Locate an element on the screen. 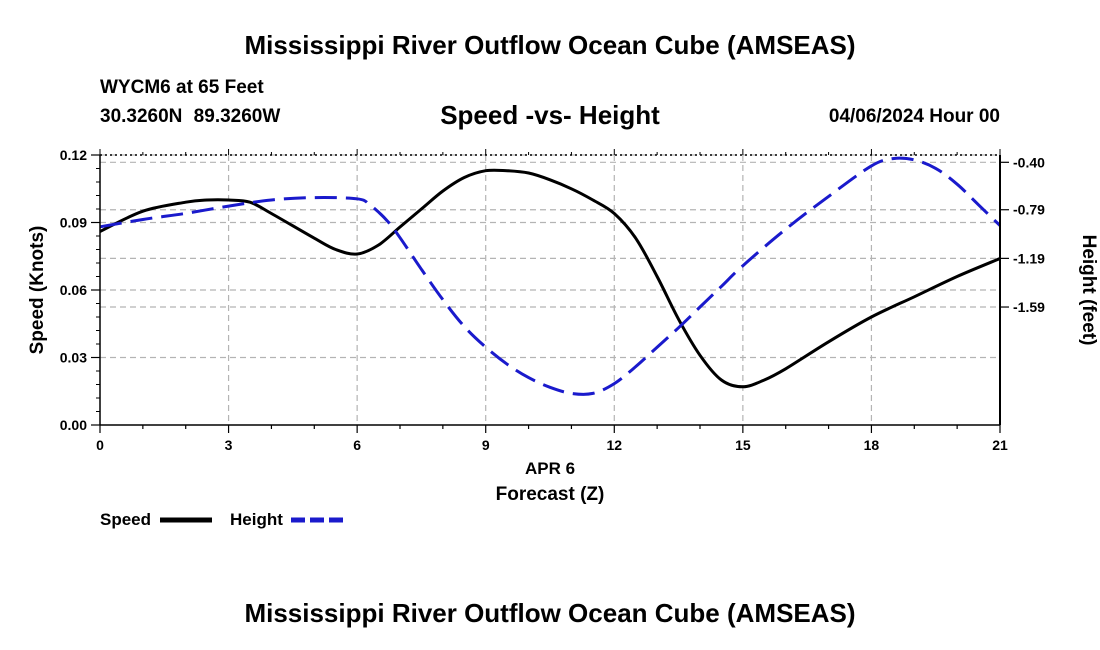  y-axis-right-title: Height (feet) is located at coordinates (1088, 290).